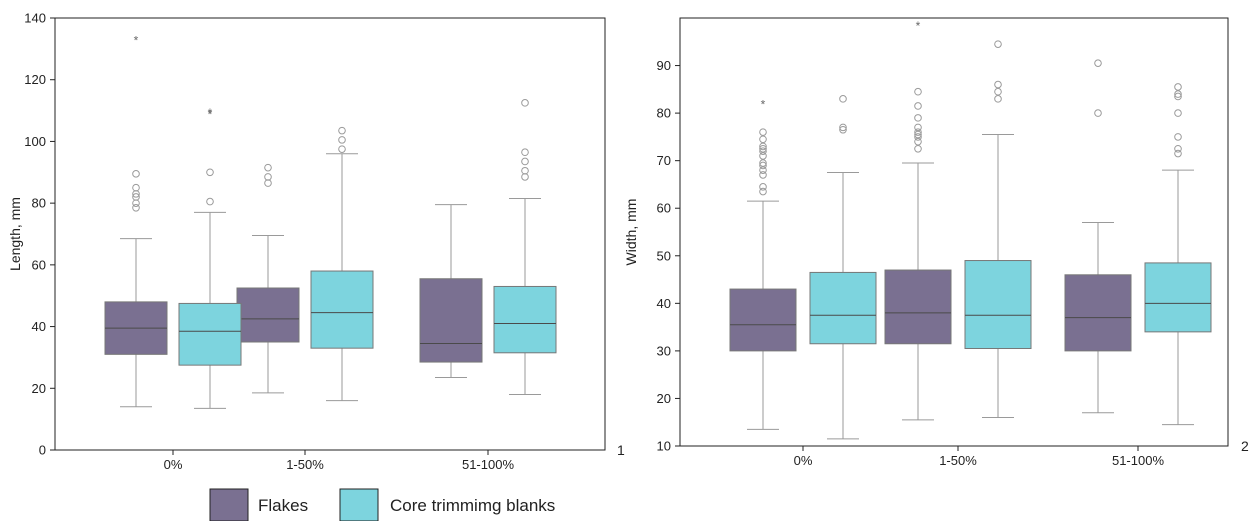 Image resolution: width=1260 pixels, height=521 pixels. What do you see at coordinates (268, 278) in the screenshot?
I see `box-1-50%-flakes` at bounding box center [268, 278].